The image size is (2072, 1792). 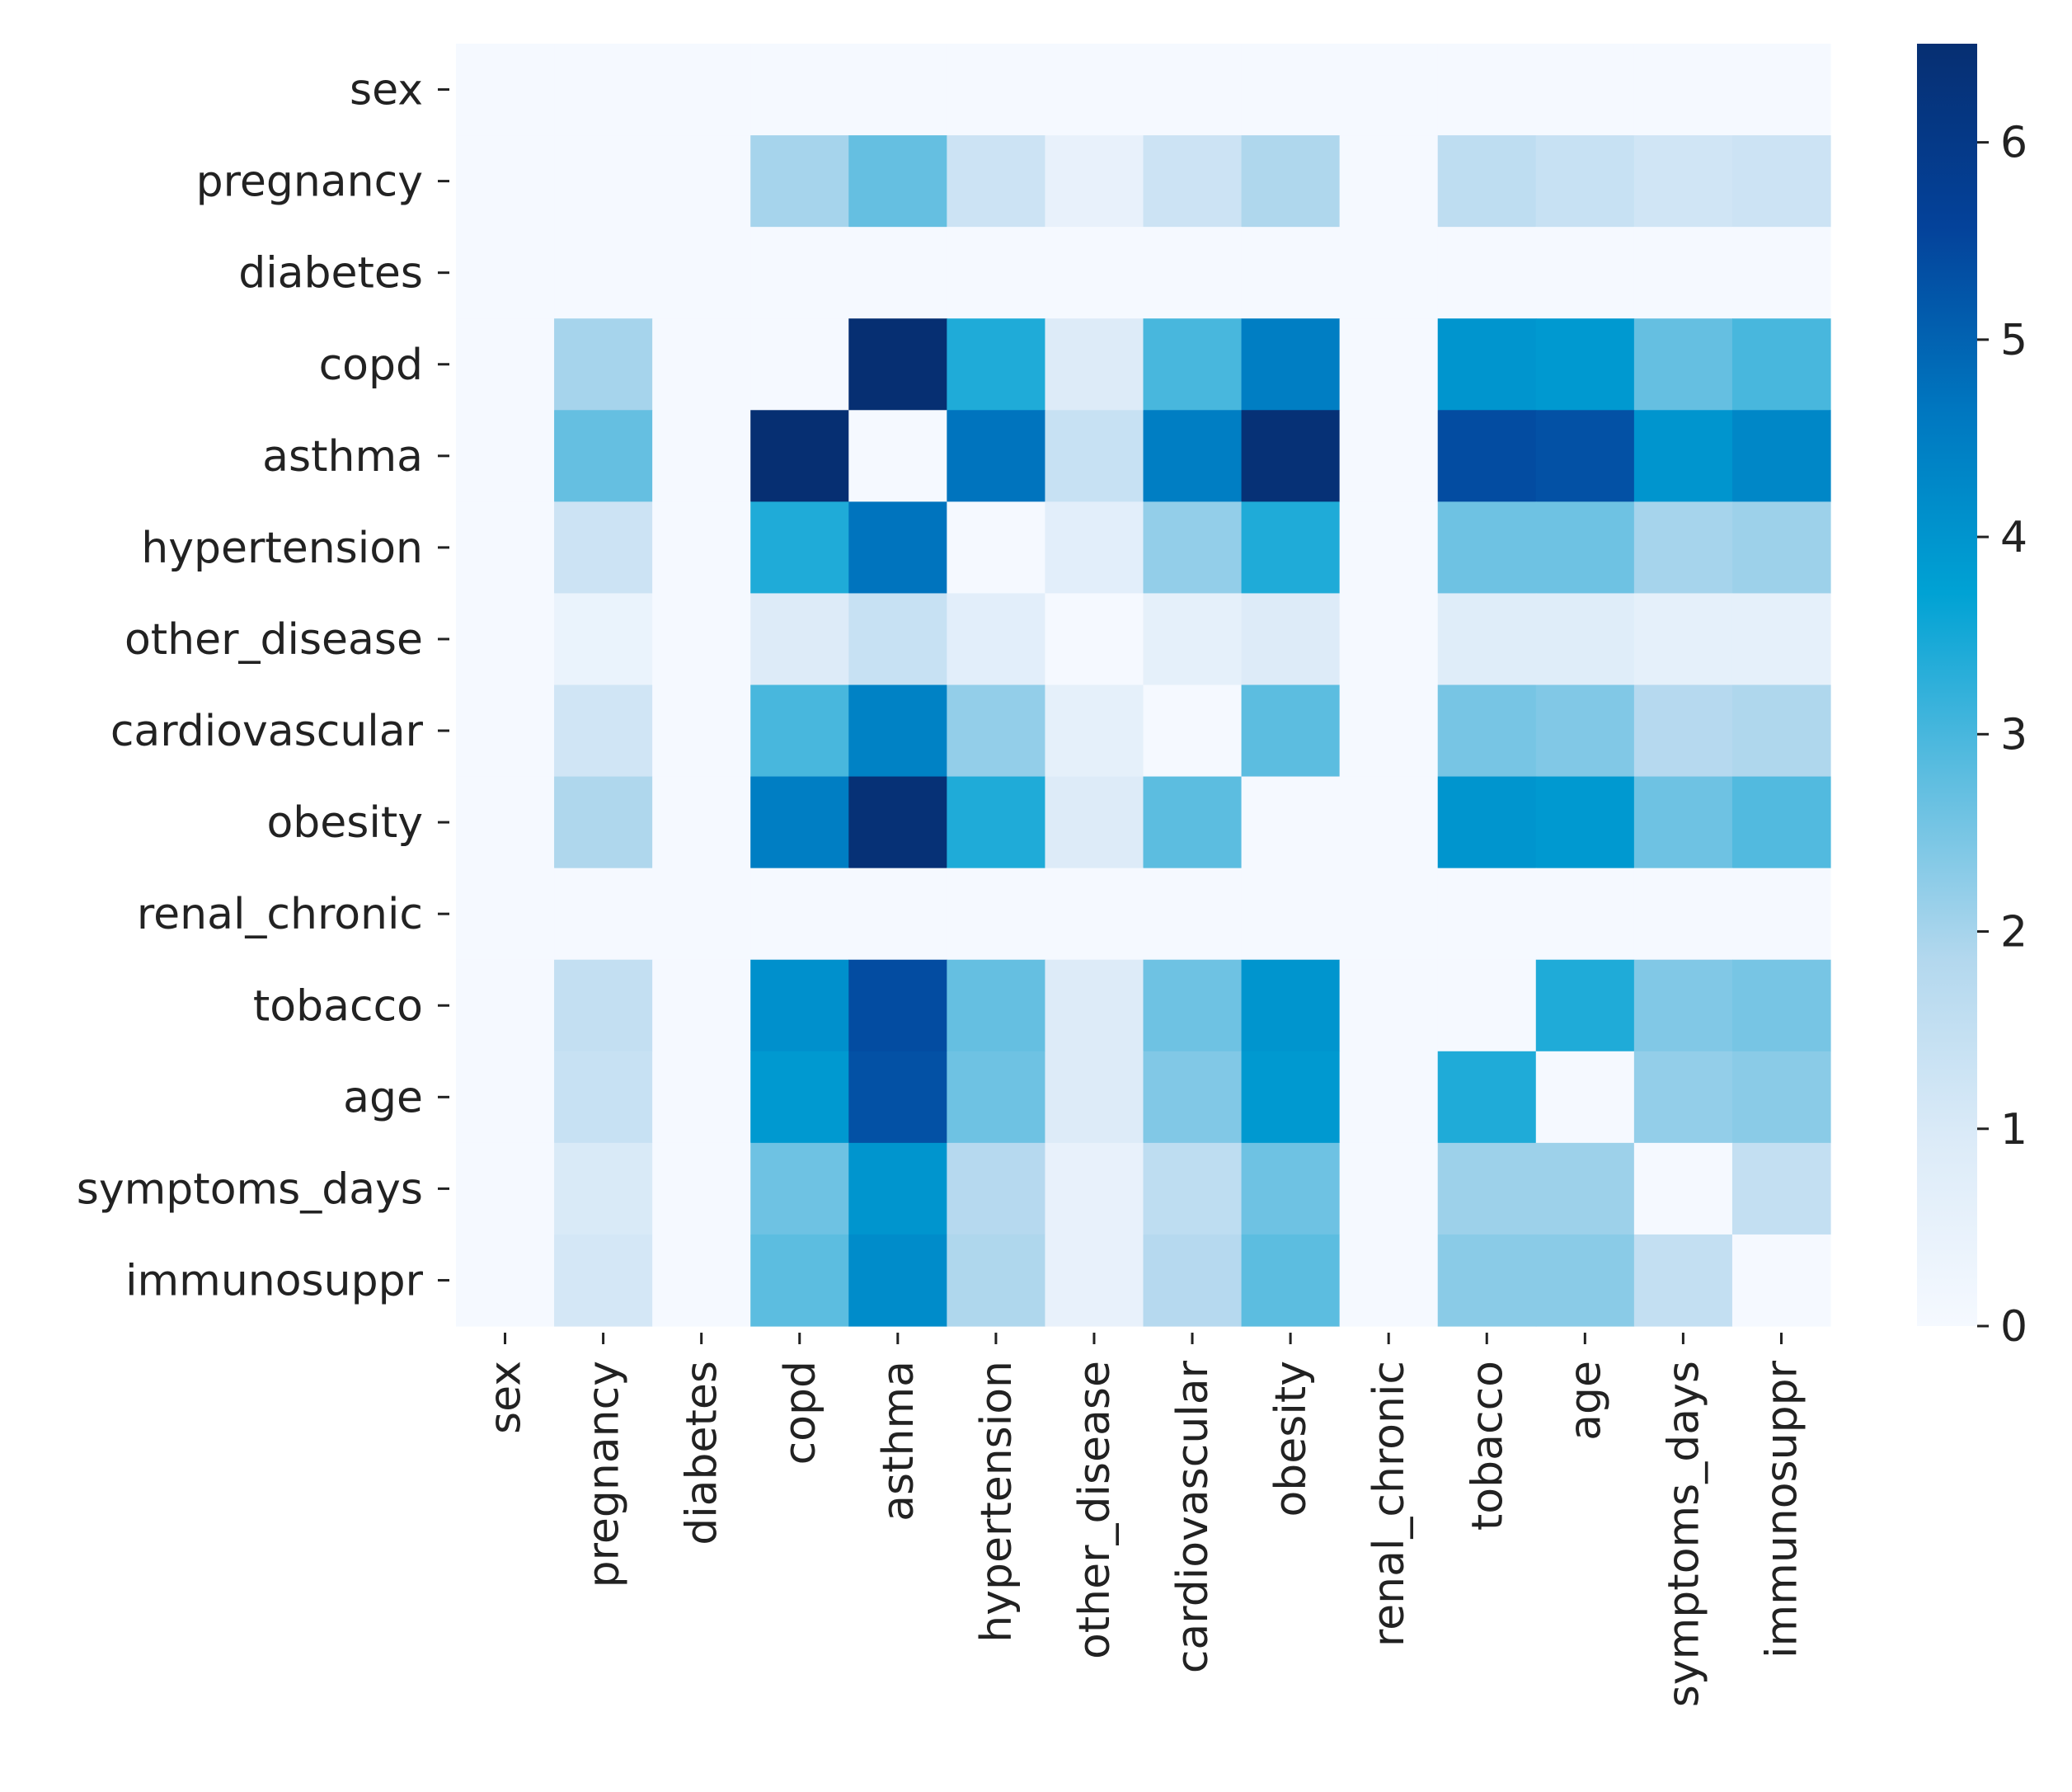 I want to click on colorbar-tick-label: 3, so click(x=2014, y=735).